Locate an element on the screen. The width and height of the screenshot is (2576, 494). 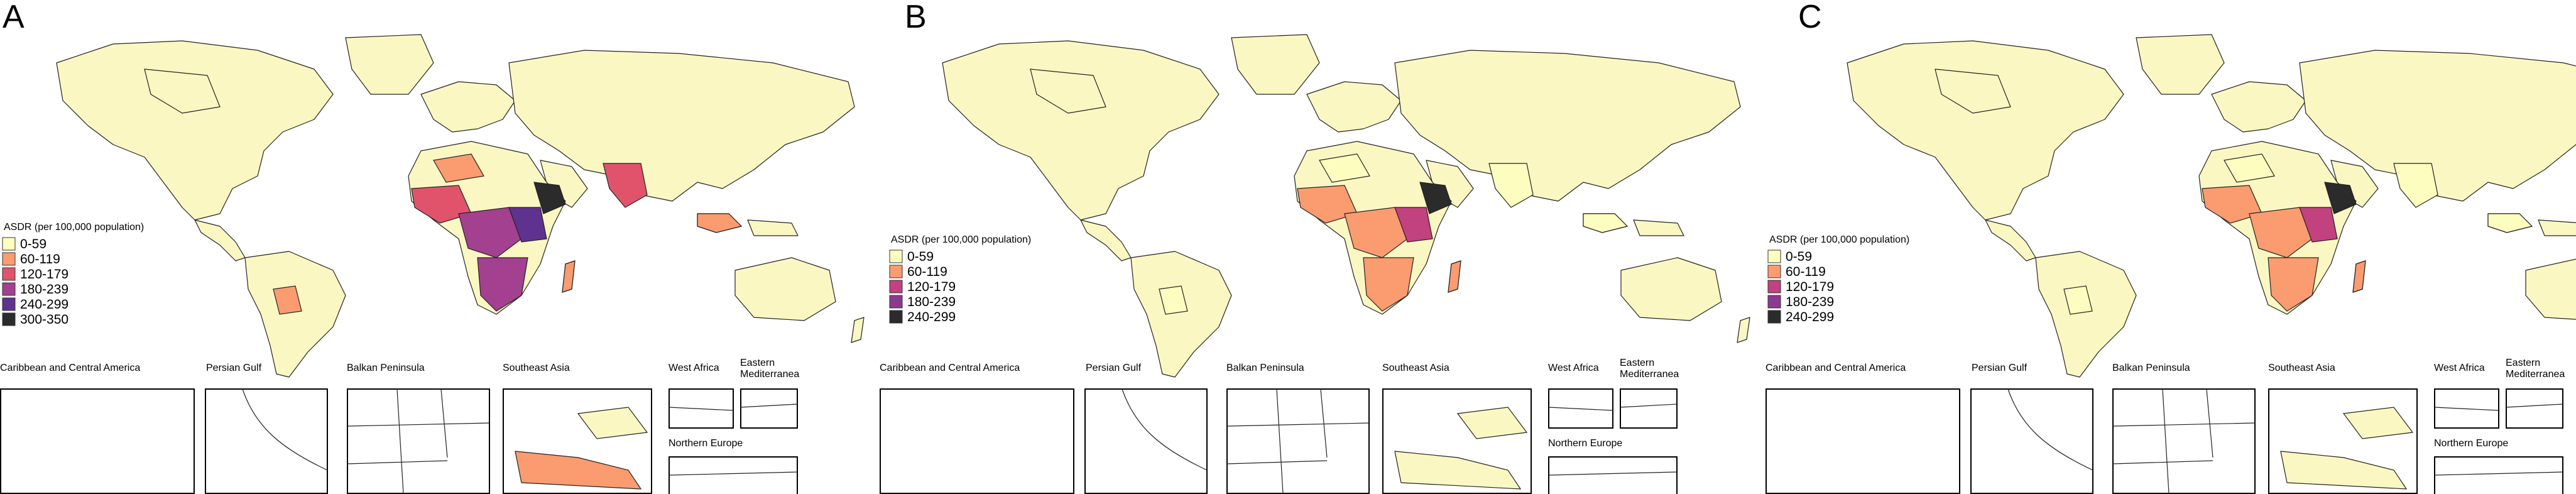
legend-label: 300-350 is located at coordinates (44, 319).